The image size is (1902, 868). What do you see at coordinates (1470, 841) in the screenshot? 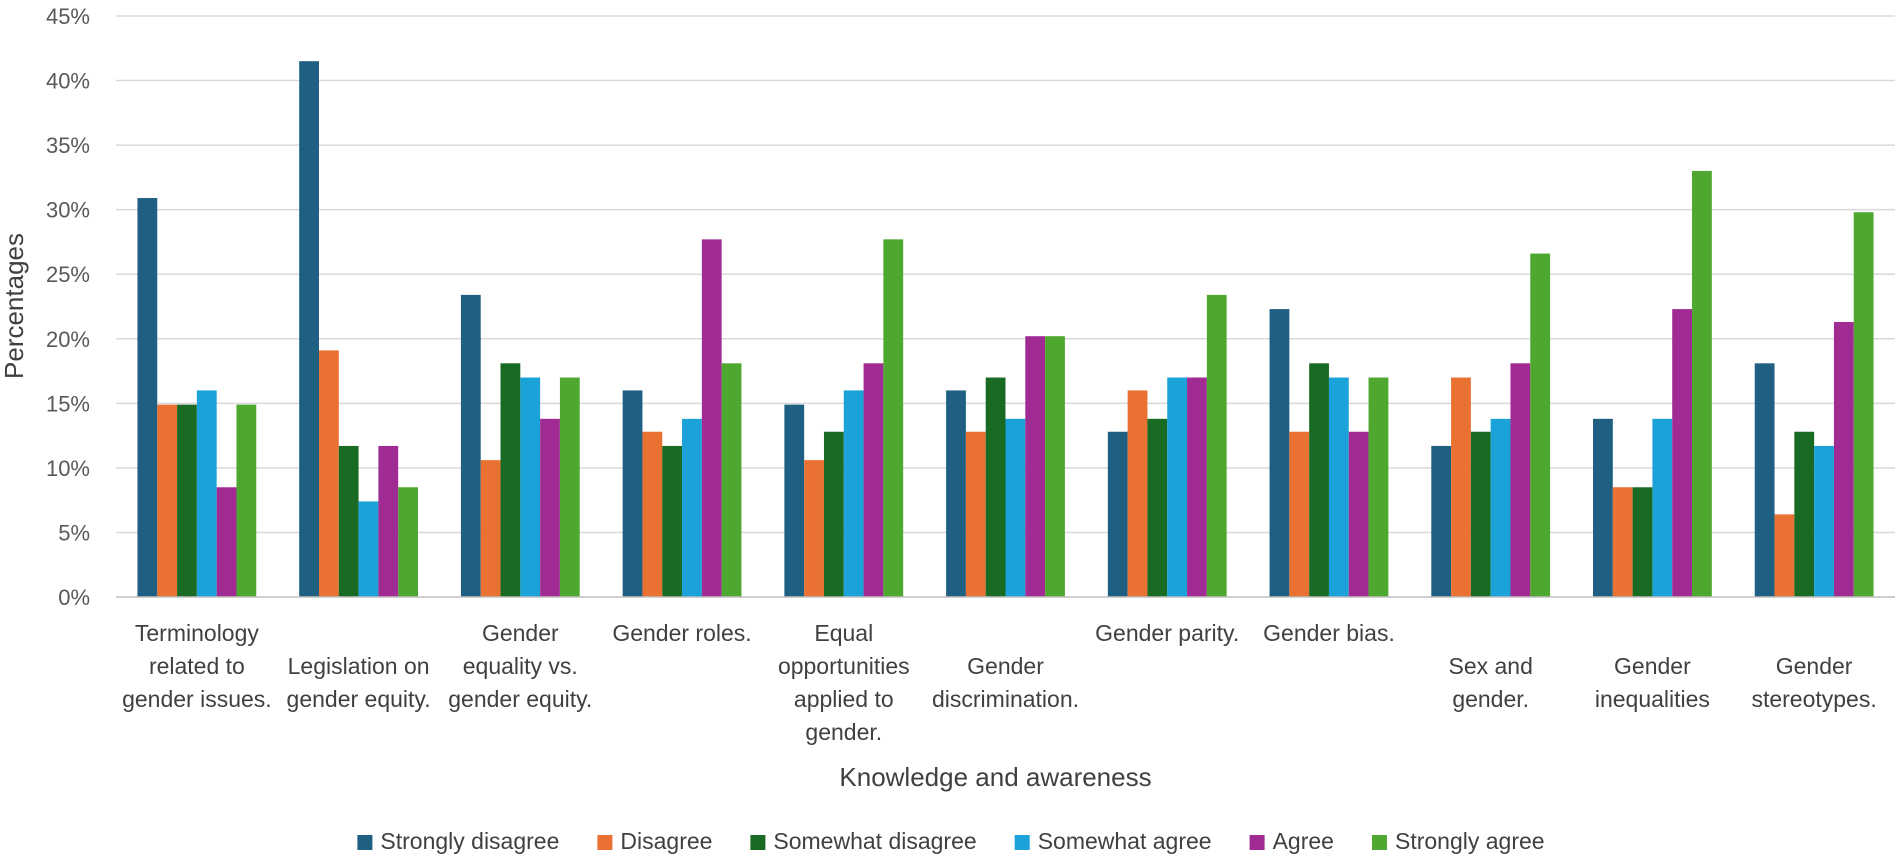
I see `legend-label: Strongly agree` at bounding box center [1470, 841].